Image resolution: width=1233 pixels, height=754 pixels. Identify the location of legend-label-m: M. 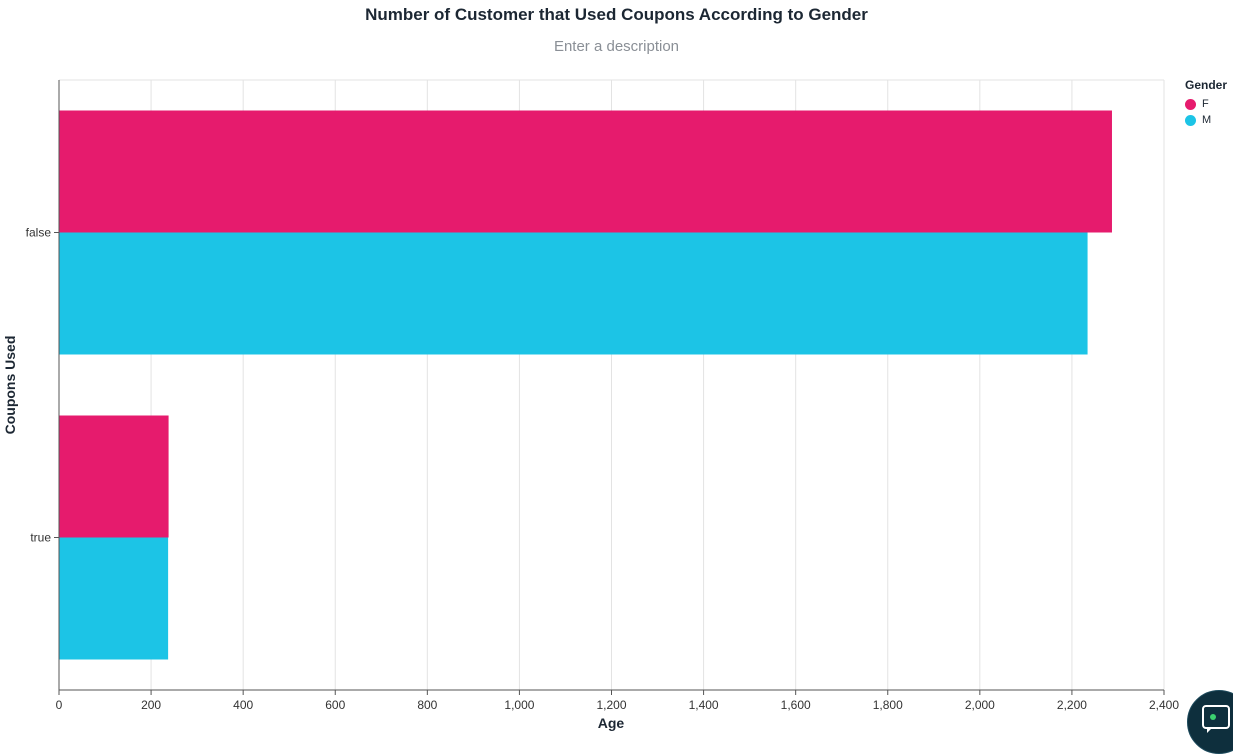
(1207, 120).